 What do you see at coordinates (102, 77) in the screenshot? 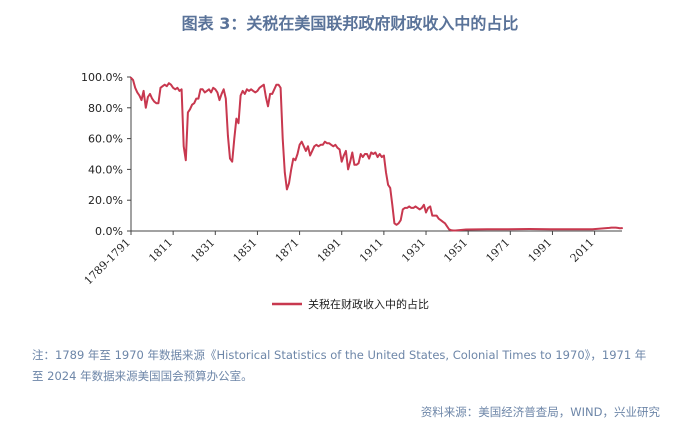
I see `y-tick-label: 100.0%` at bounding box center [102, 77].